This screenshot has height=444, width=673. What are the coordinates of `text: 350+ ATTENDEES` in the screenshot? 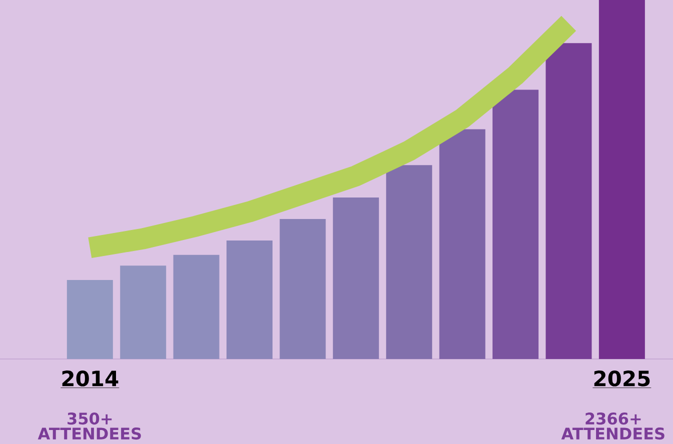 It's located at (89, 426).